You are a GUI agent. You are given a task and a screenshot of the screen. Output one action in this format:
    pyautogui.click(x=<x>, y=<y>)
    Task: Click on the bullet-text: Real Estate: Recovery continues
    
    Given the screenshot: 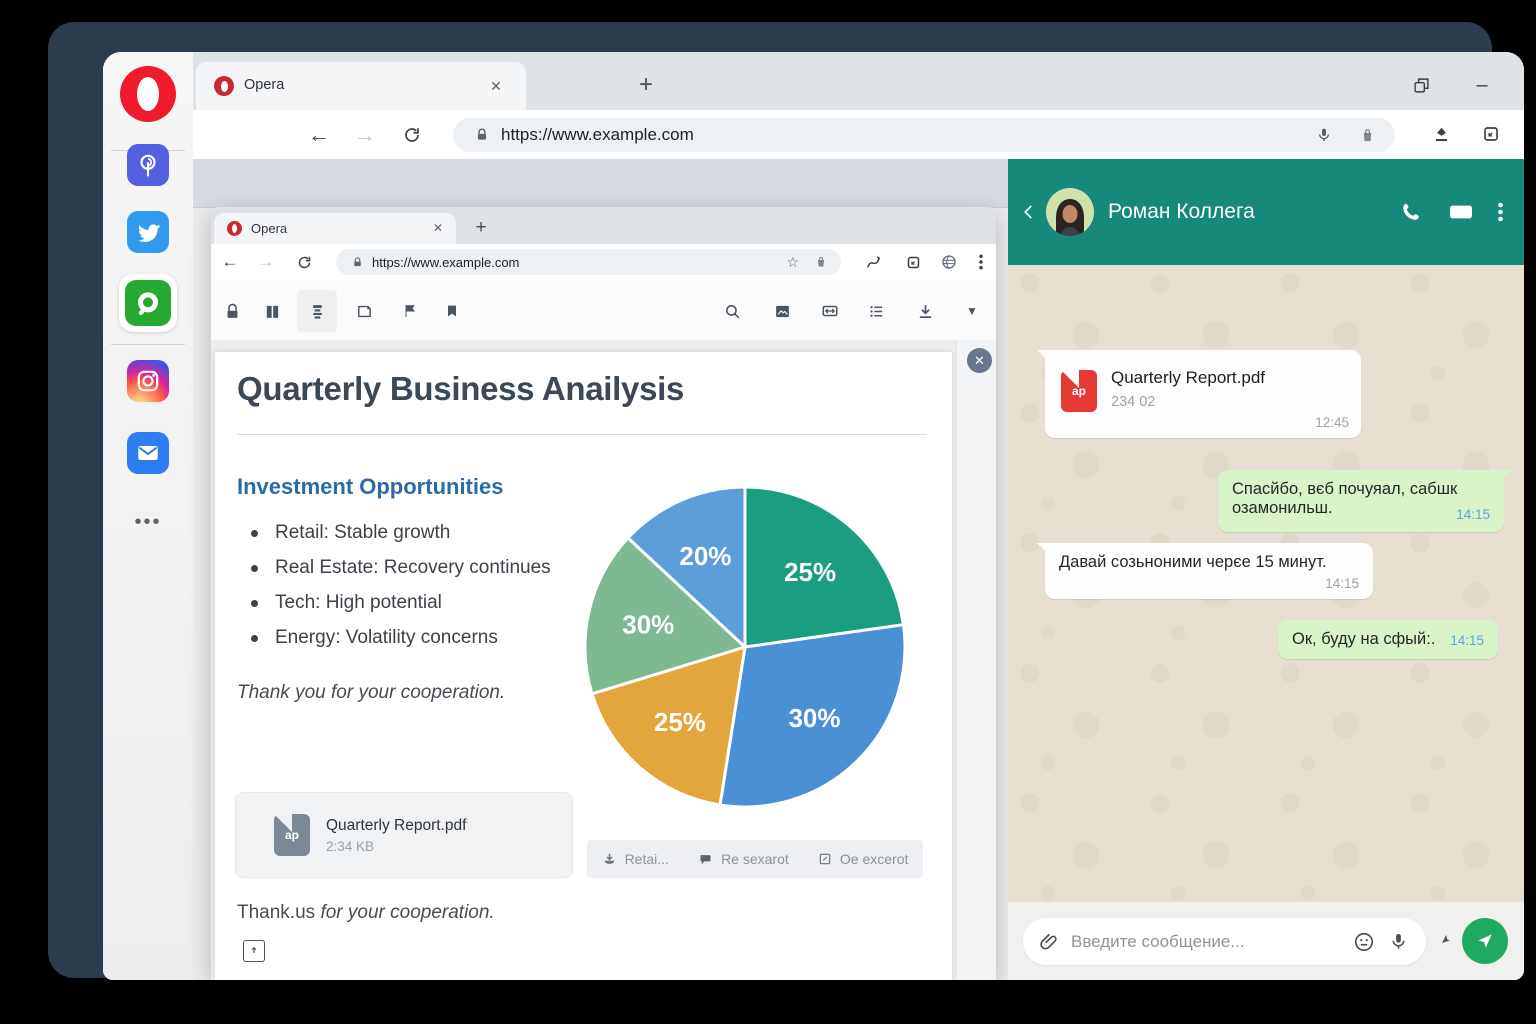 What is the action you would take?
    pyautogui.click(x=413, y=567)
    